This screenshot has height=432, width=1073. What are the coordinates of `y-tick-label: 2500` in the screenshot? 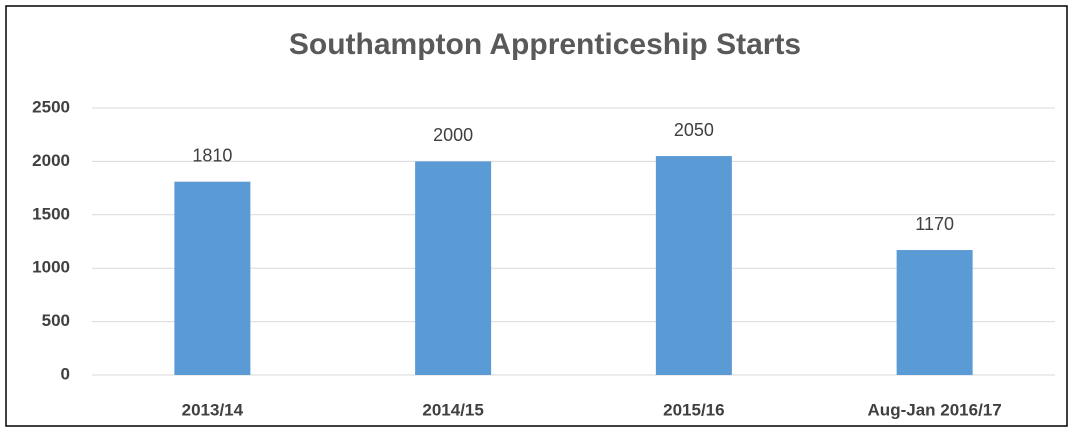 It's located at (51, 106).